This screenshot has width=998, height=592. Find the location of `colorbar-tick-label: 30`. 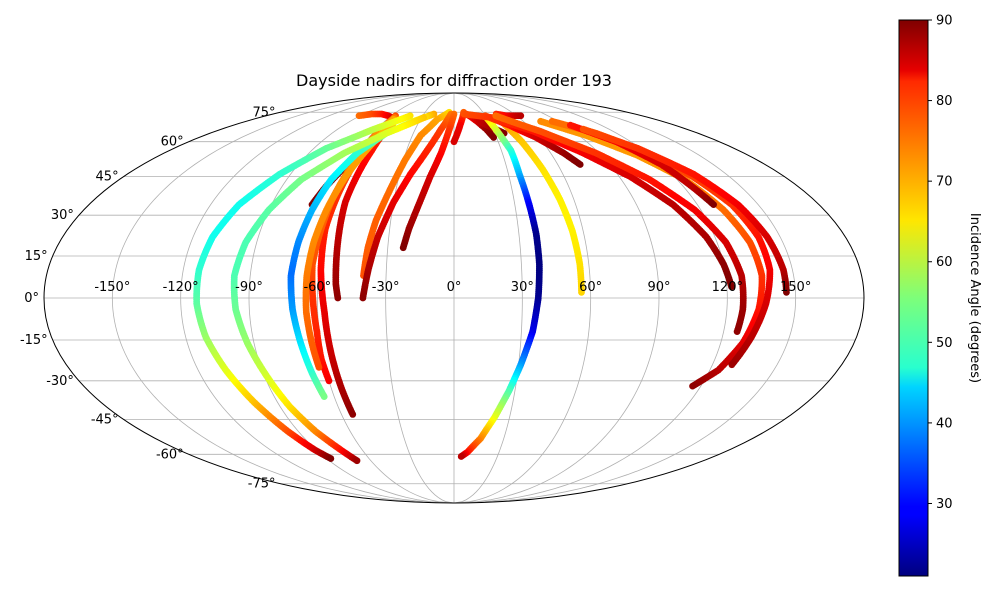

colorbar-tick-label: 30 is located at coordinates (944, 504).